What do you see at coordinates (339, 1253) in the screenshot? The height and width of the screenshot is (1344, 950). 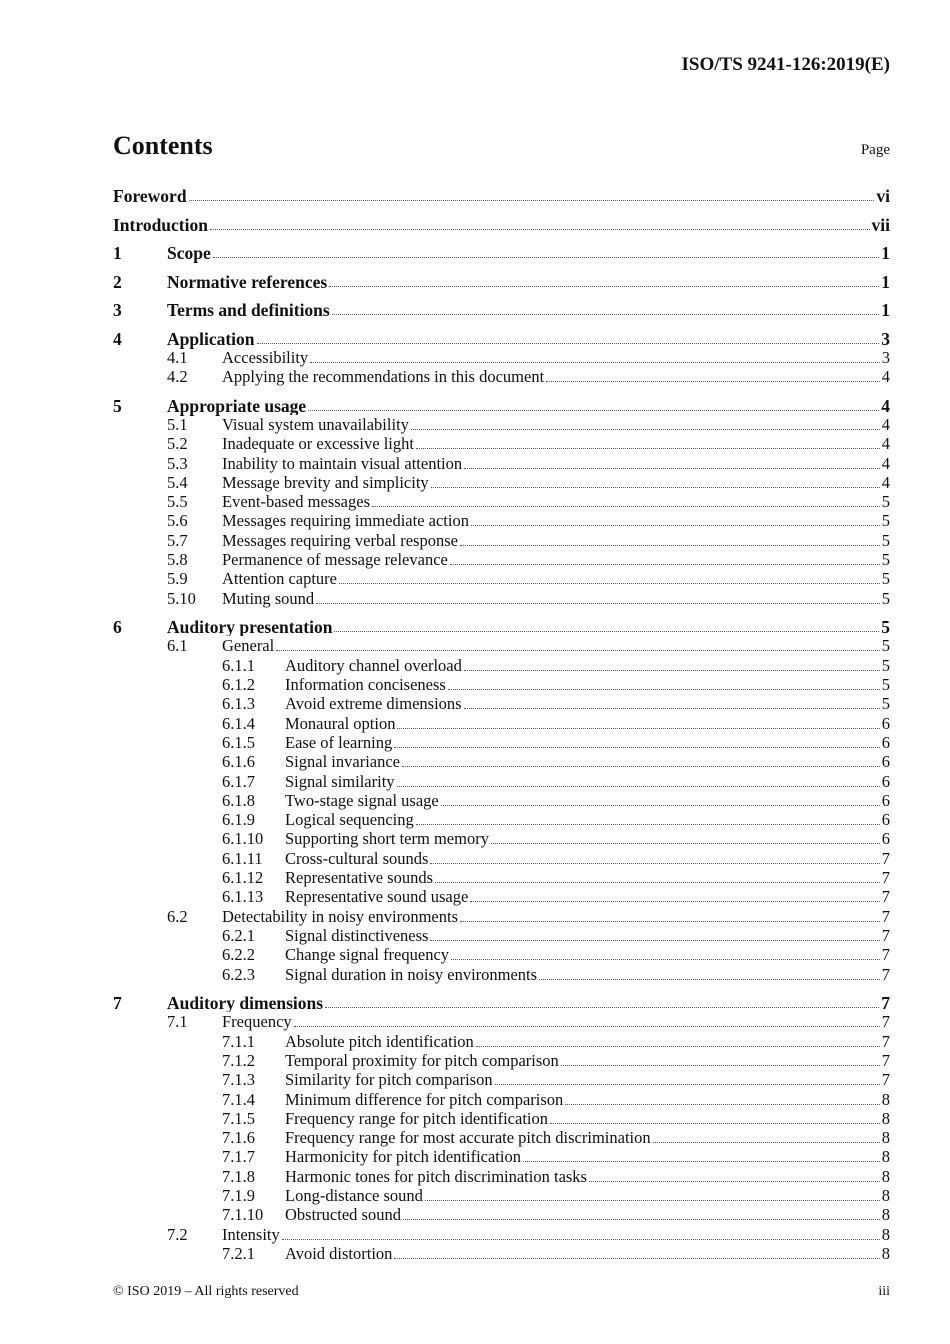 I see `toc-entry-title: Avoid distortion` at bounding box center [339, 1253].